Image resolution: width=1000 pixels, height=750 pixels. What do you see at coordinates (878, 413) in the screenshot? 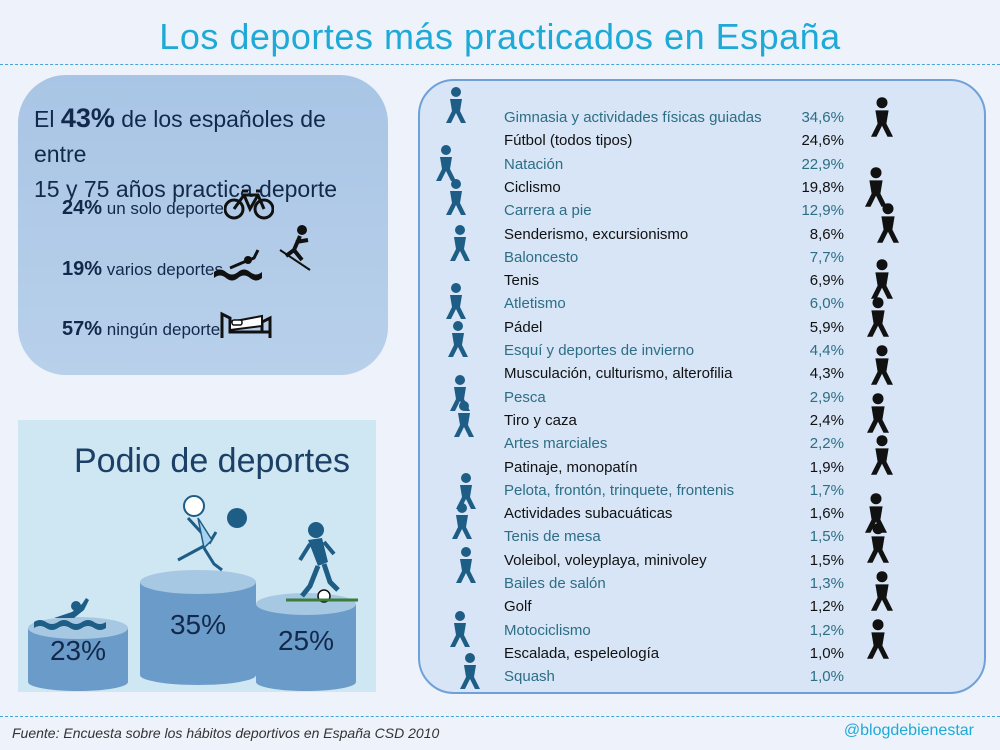
I see `rifle-icon` at bounding box center [878, 413].